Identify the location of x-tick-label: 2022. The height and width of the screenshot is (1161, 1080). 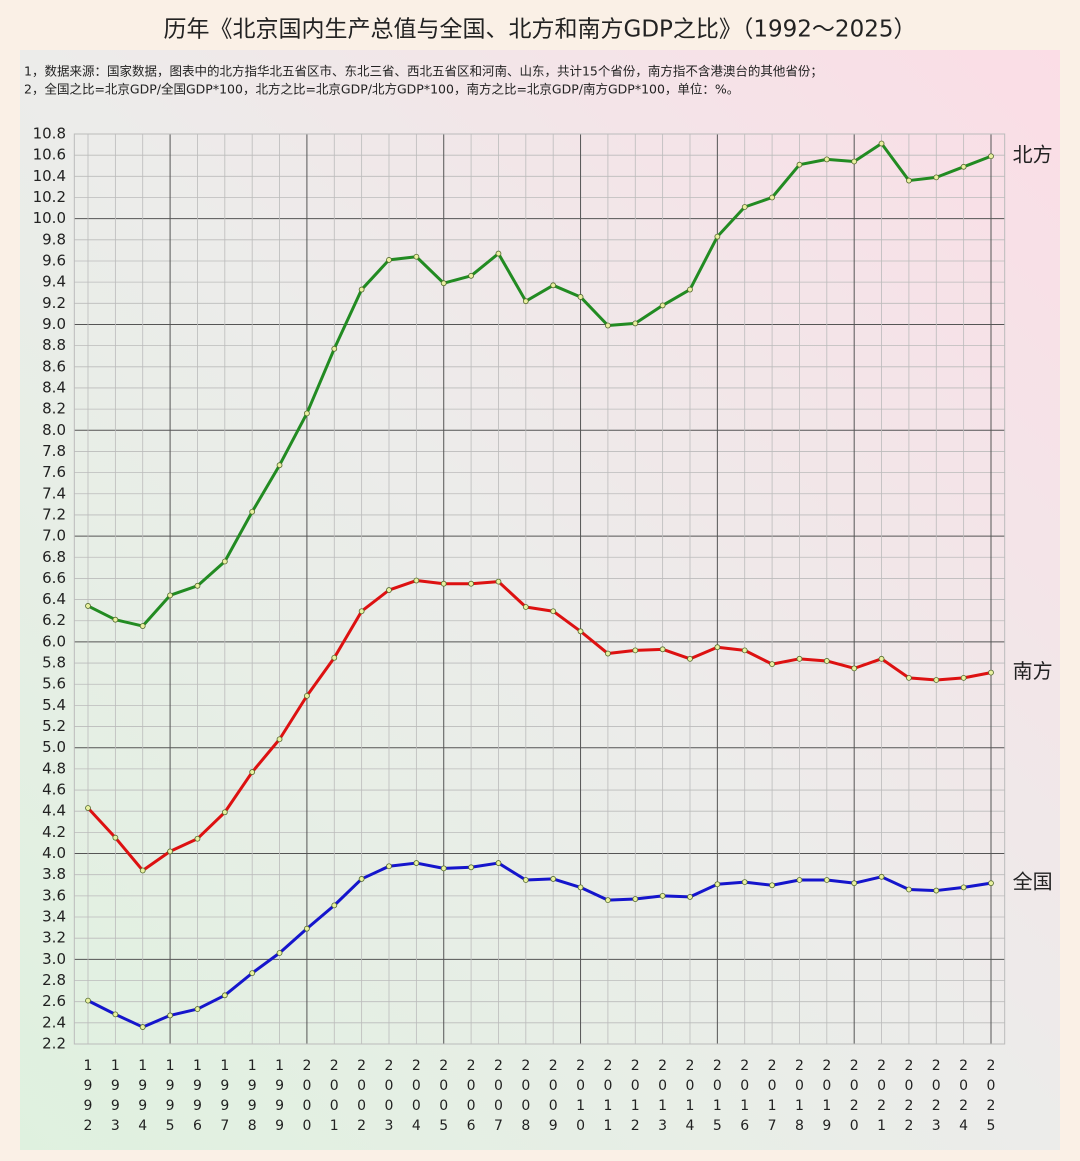
(909, 1098).